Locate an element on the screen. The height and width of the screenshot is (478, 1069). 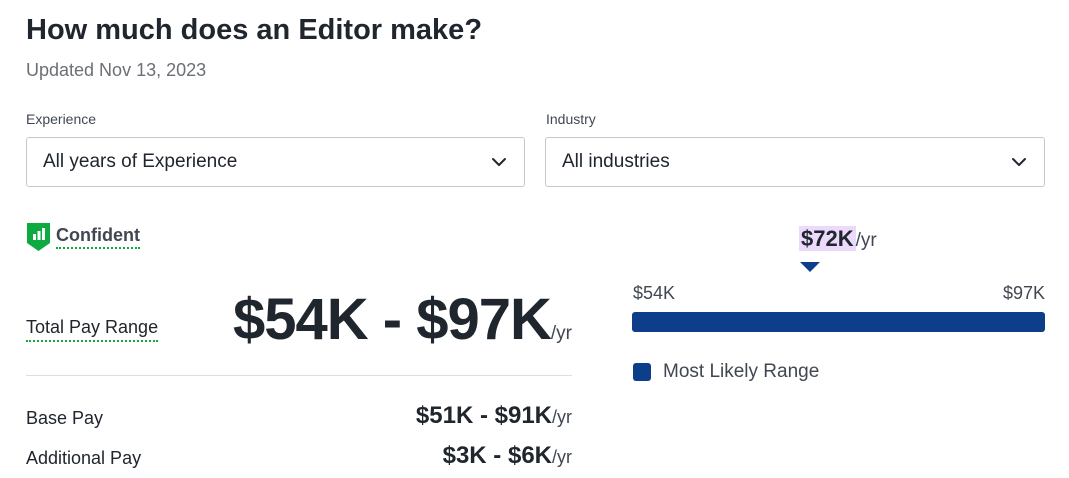
total-pay-per-year: /yr is located at coordinates (561, 333).